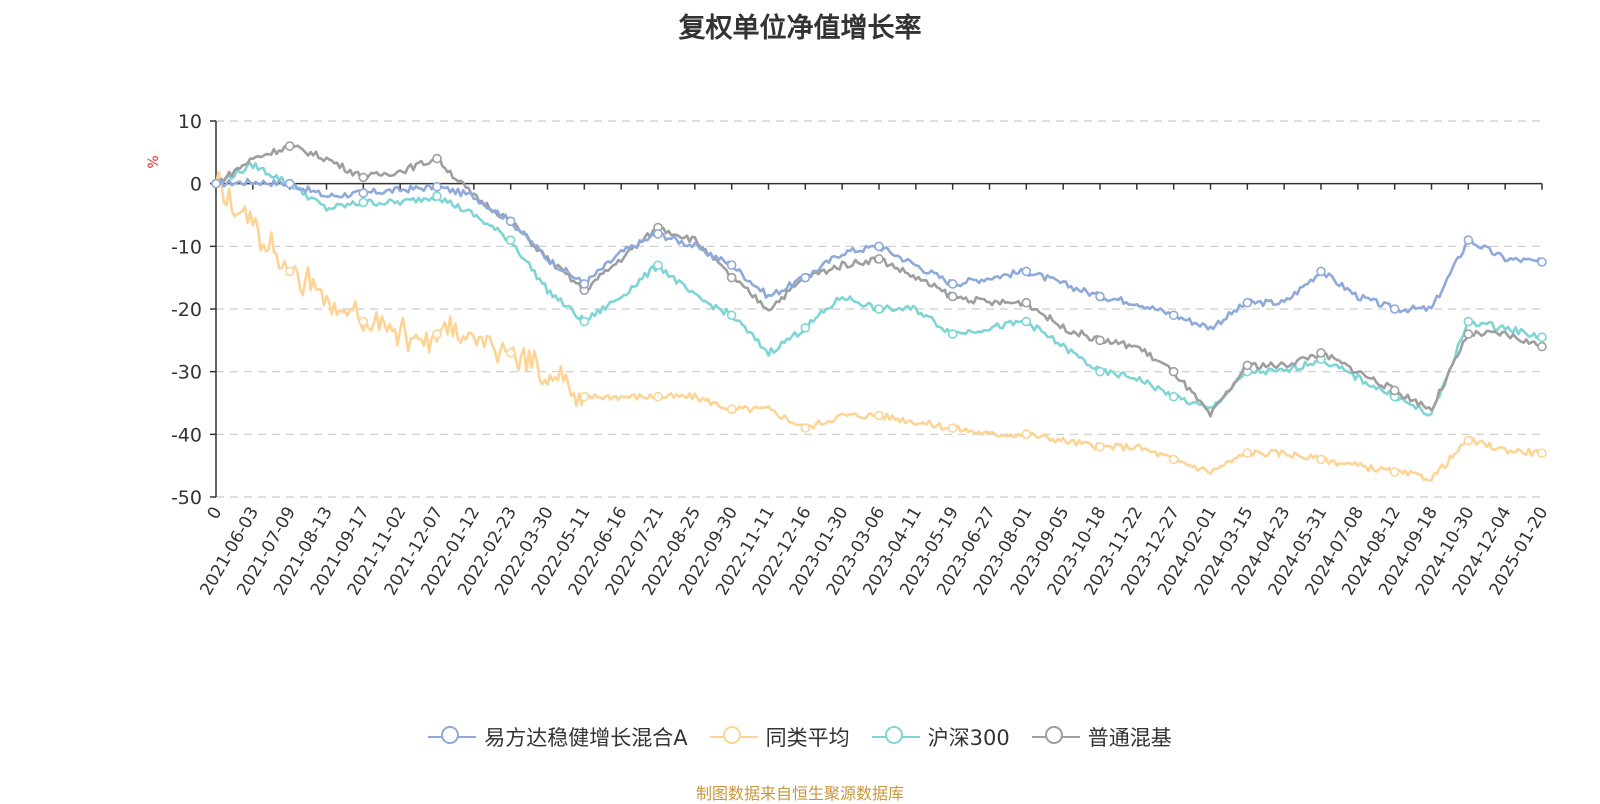 The width and height of the screenshot is (1600, 804). Describe the element at coordinates (799, 793) in the screenshot. I see `source-note: 制图数据来自恒生聚源数据库` at that location.